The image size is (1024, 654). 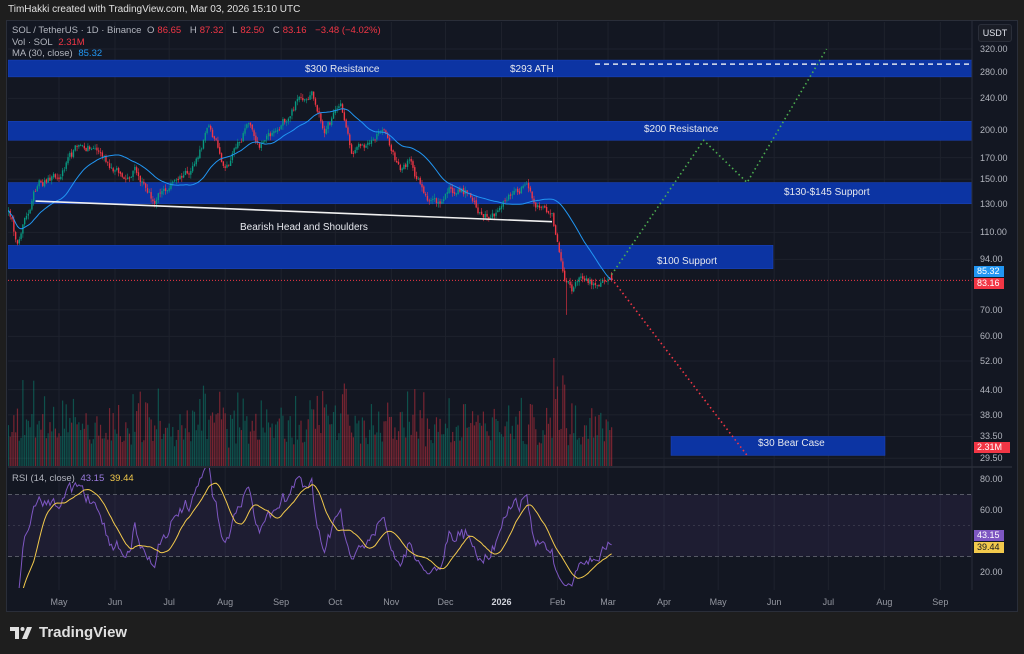 What do you see at coordinates (317, 535) in the screenshot?
I see `rsi-ma-line` at bounding box center [317, 535].